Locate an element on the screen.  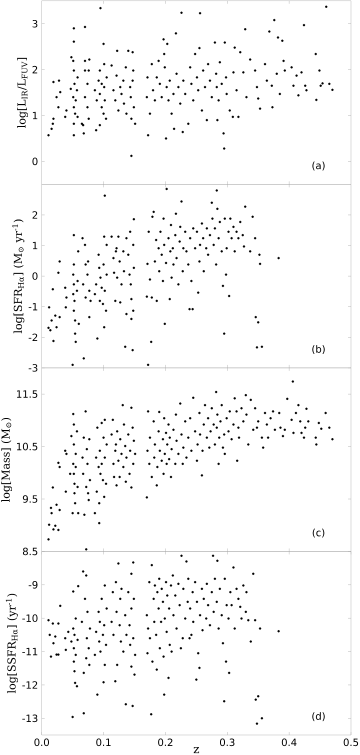
y-tick-label: -3 is located at coordinates (33, 368).